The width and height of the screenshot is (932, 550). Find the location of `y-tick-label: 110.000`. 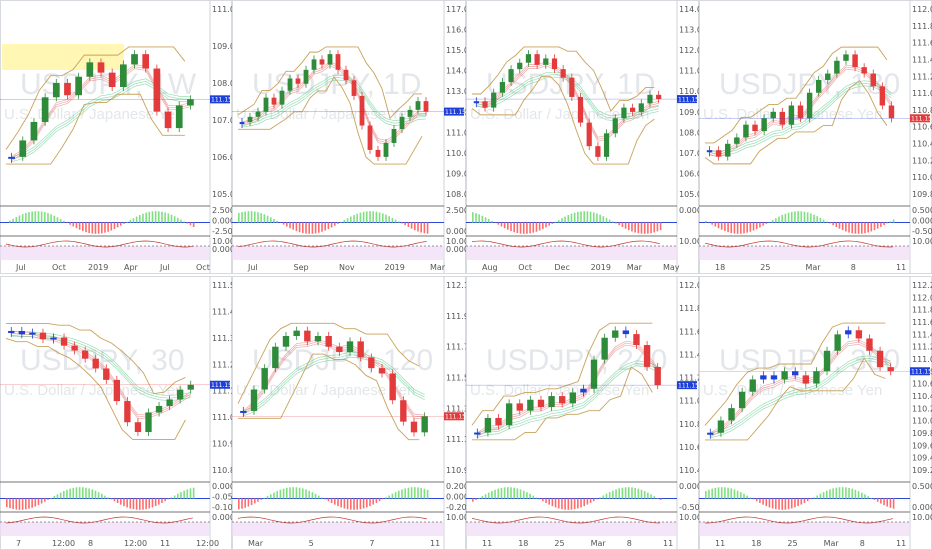

y-tick-label: 110.000 is located at coordinates (922, 421).